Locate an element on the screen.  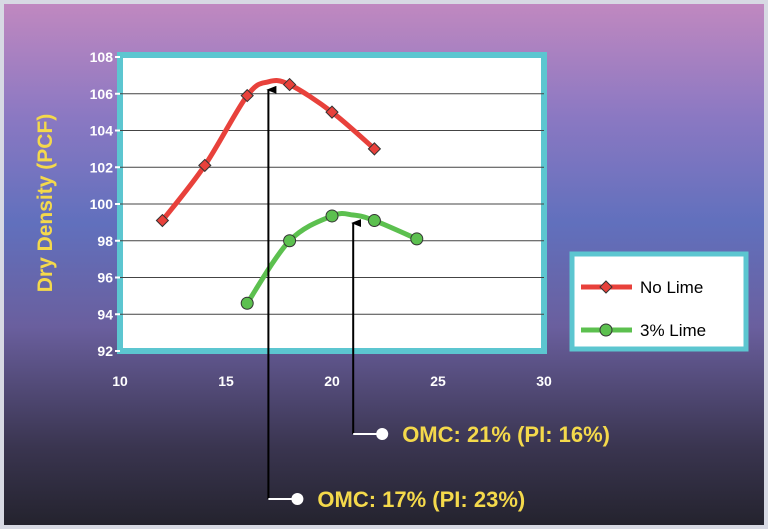
legend-marker-no-lime is located at coordinates (606, 287).